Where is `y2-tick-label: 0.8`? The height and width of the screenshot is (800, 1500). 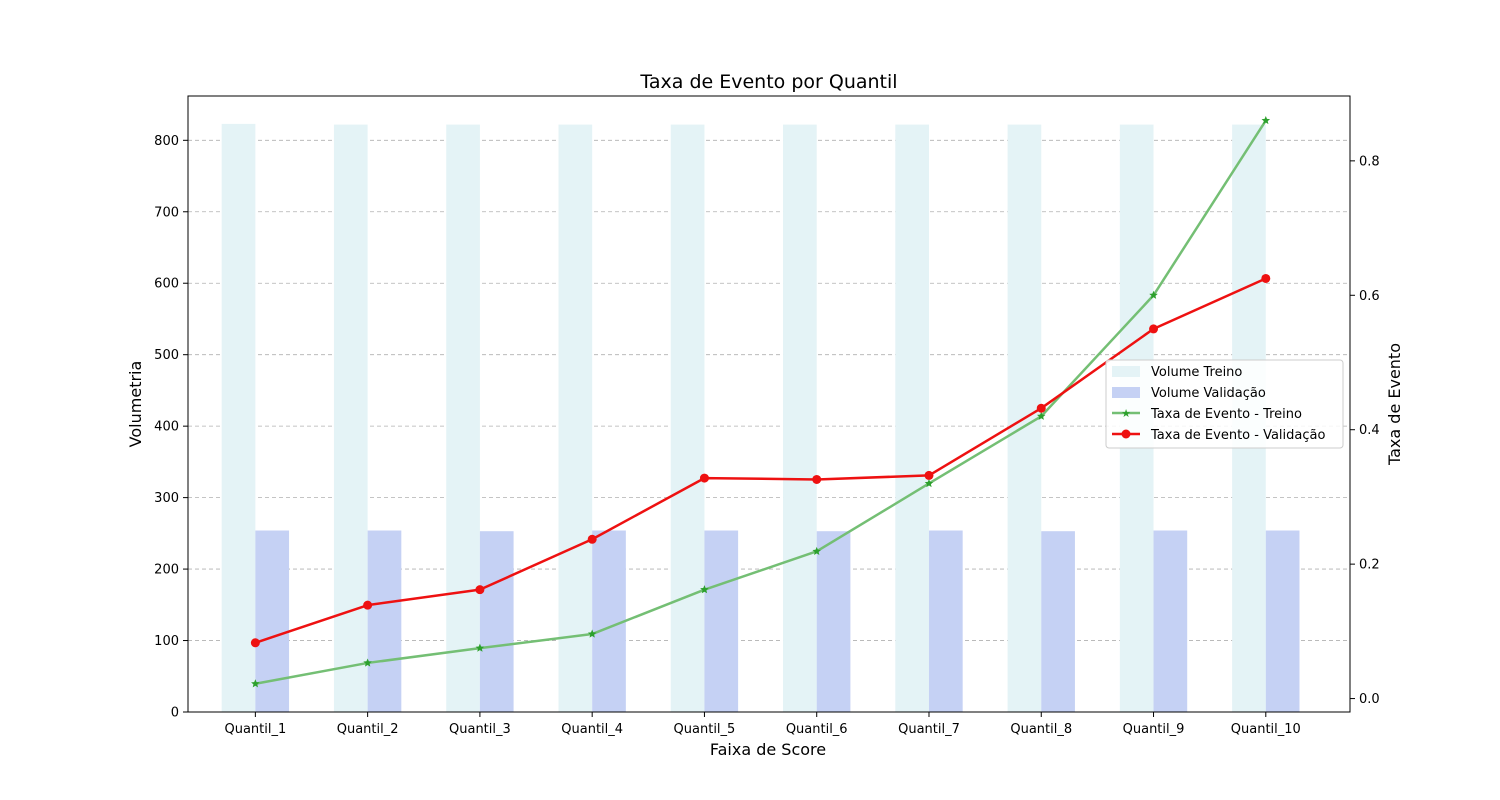
y2-tick-label: 0.8 is located at coordinates (1369, 161).